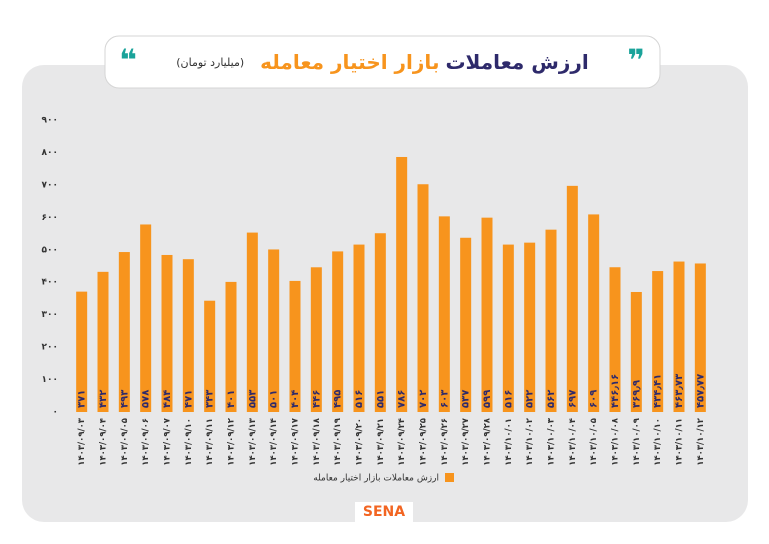 Image resolution: width=769 pixels, height=544 pixels. Describe the element at coordinates (444, 399) in the screenshot. I see `value-label: ۶۰۳` at that location.